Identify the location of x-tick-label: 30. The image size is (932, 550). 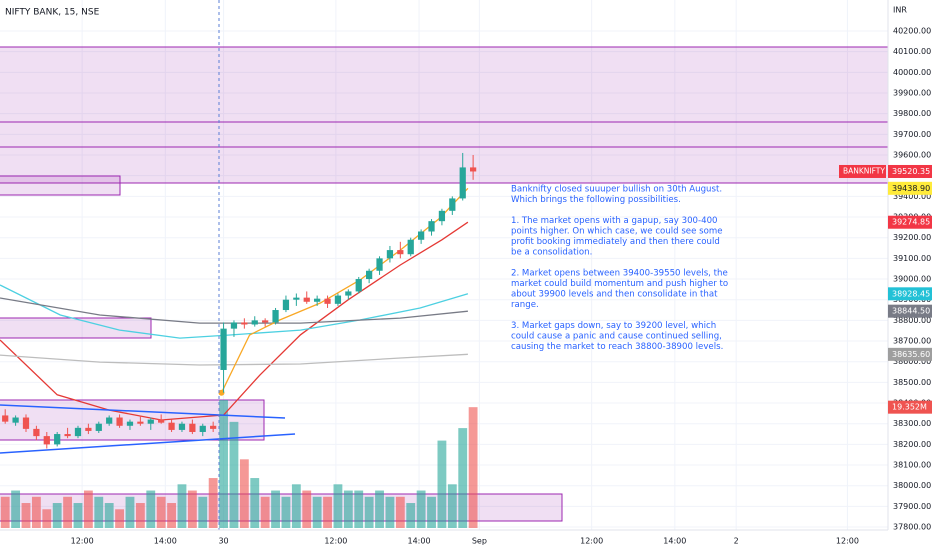
(223, 541).